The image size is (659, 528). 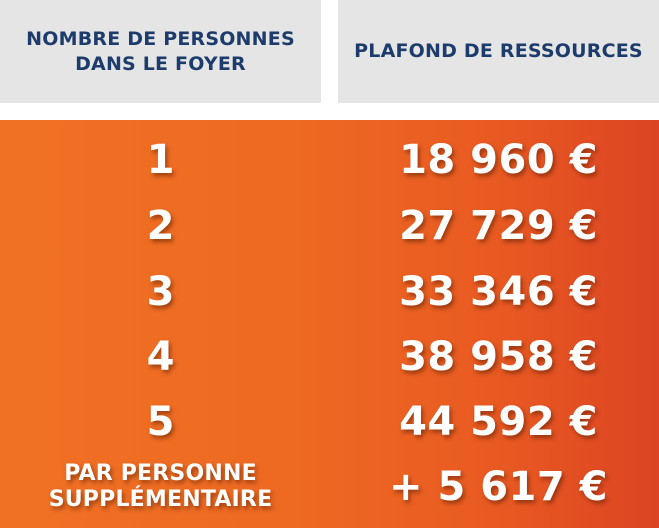 What do you see at coordinates (329, 357) in the screenshot?
I see `table-row: 4 38 958 €` at bounding box center [329, 357].